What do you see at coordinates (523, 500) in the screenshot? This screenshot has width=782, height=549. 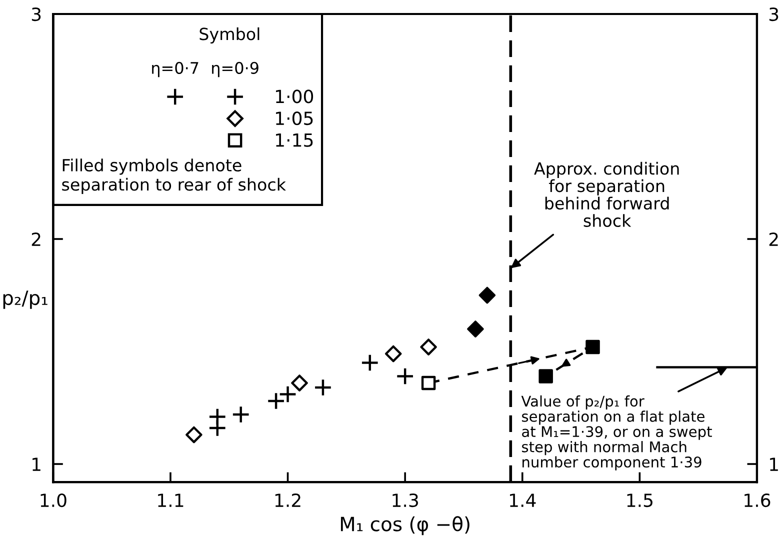 I see `x-tick-label: 1.4` at bounding box center [523, 500].